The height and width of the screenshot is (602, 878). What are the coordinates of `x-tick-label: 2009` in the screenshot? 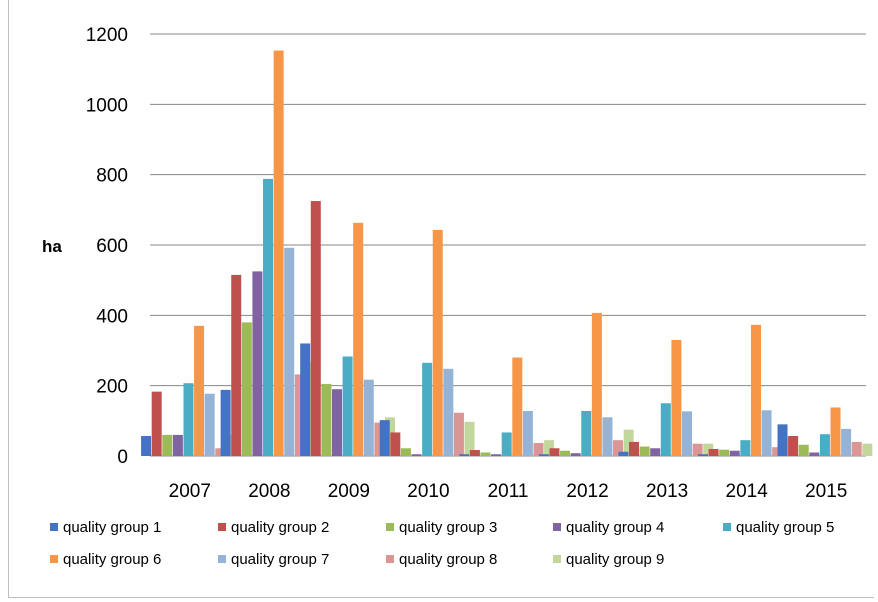 It's located at (349, 491).